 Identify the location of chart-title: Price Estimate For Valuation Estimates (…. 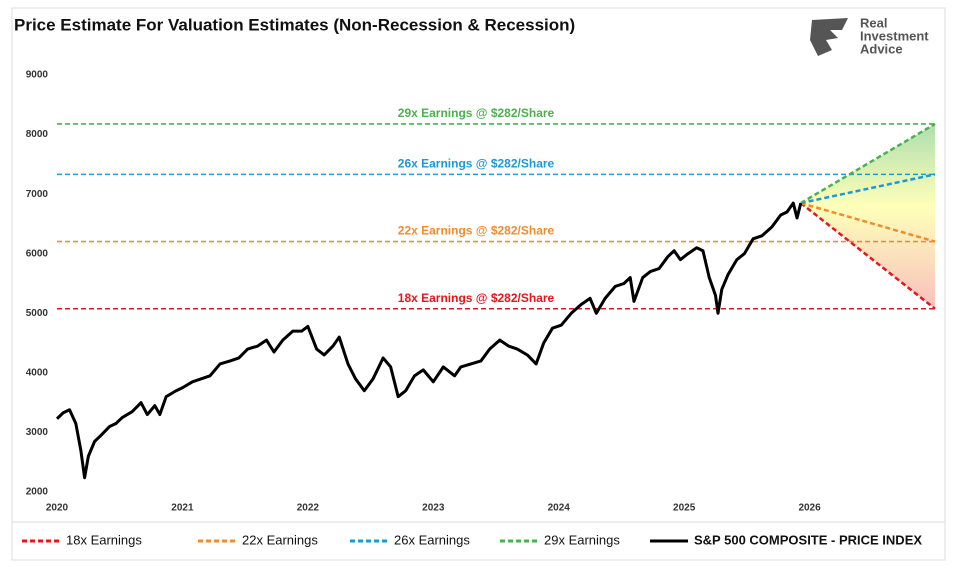
(294, 24).